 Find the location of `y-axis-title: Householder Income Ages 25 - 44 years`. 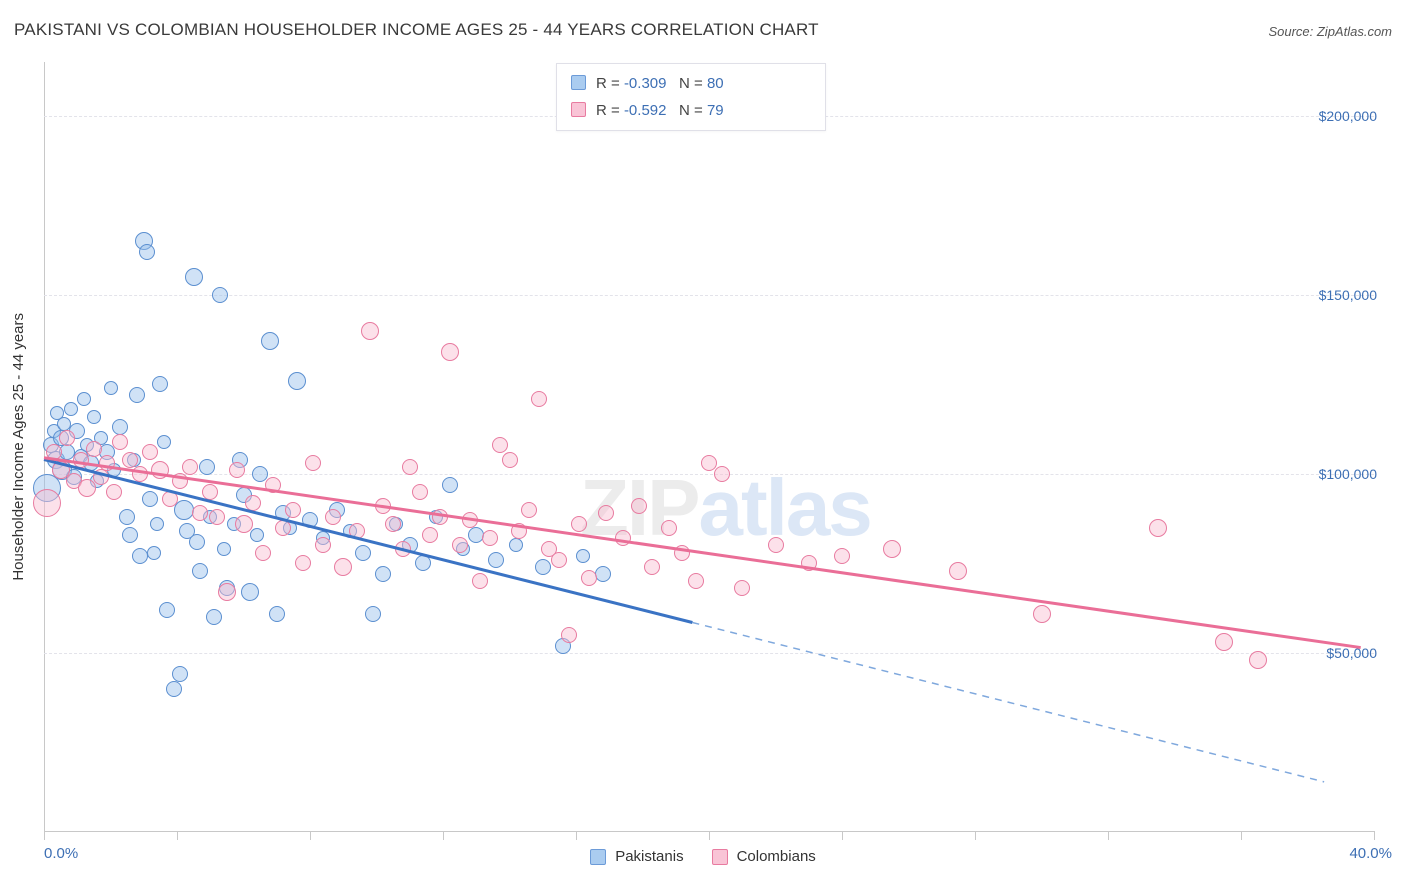

y-axis-title: Householder Income Ages 25 - 44 years is located at coordinates (18, 447).